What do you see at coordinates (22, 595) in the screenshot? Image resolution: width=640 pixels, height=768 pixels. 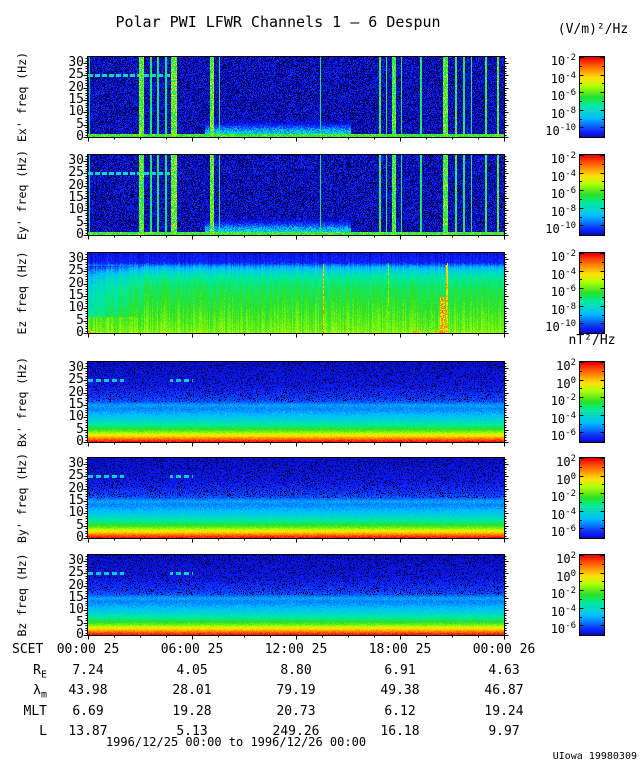 I see `y-axis-label-panel-6: Bz freq (Hz)` at bounding box center [22, 595].